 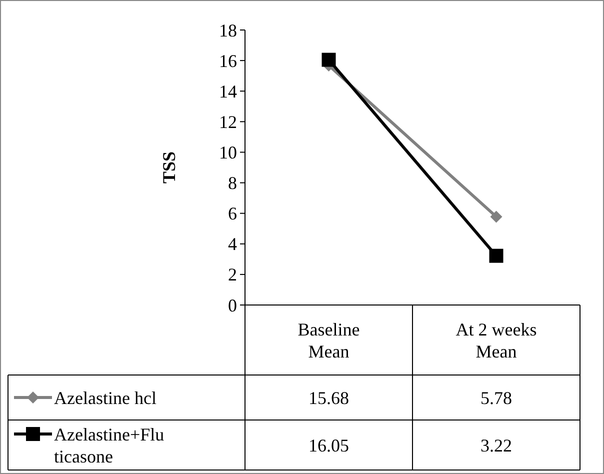 I want to click on y-tick-label: 12, so click(x=228, y=122).